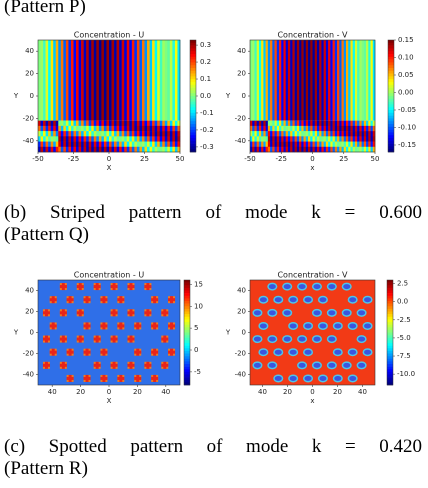  Describe the element at coordinates (198, 306) in the screenshot. I see `colorbar-tick-label: 10` at that location.